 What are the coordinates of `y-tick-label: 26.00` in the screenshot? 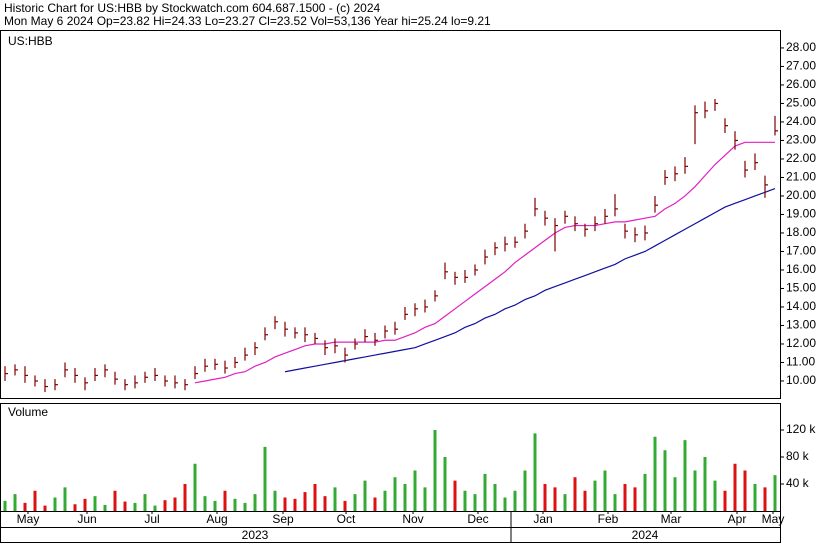 It's located at (801, 84).